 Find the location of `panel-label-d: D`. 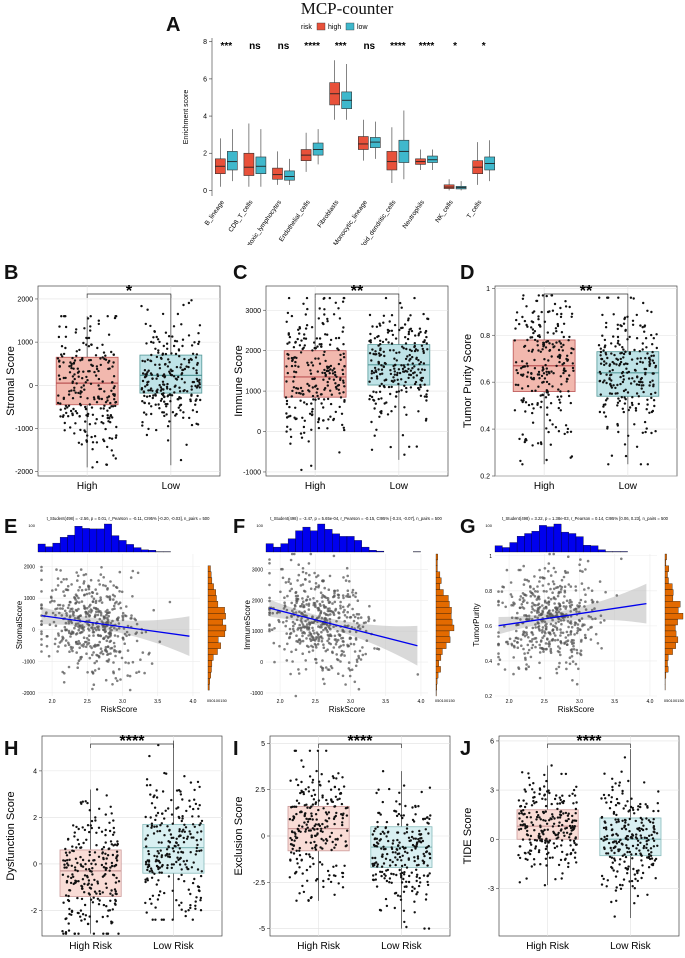

panel-label-d: D is located at coordinates (467, 273).